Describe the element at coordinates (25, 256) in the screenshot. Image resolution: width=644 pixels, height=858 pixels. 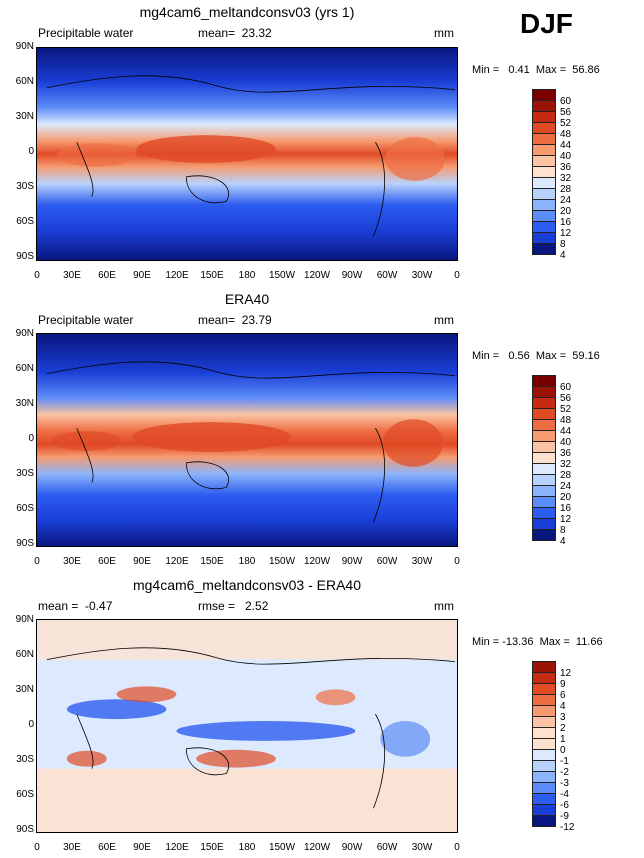
I see `p1-lat-90s: 90S` at that location.